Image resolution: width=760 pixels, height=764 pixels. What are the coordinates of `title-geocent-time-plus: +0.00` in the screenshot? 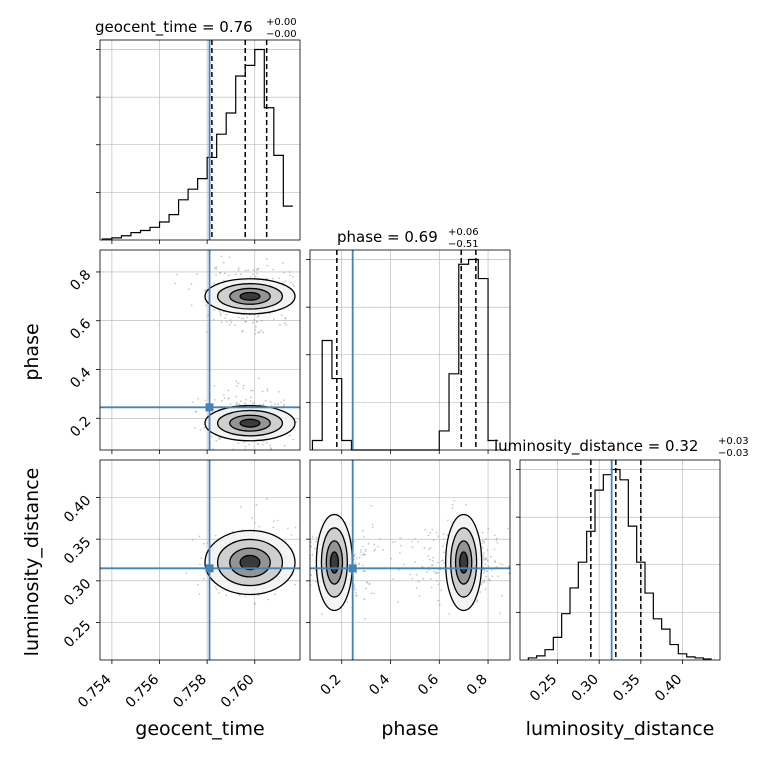 It's located at (281, 22).